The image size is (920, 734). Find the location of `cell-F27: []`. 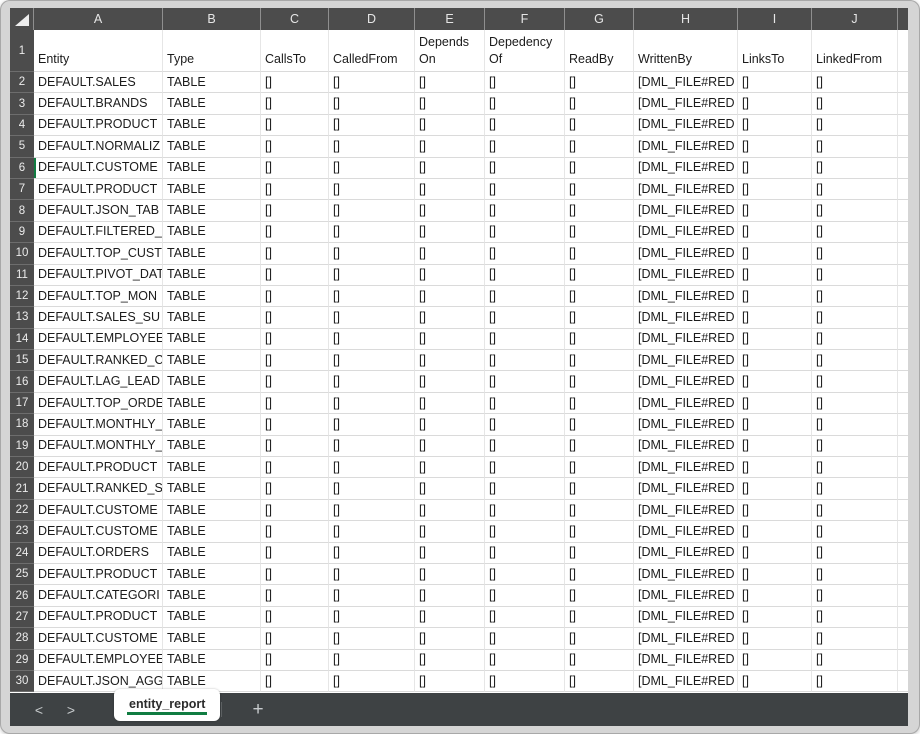

cell-F27: [] is located at coordinates (525, 617).